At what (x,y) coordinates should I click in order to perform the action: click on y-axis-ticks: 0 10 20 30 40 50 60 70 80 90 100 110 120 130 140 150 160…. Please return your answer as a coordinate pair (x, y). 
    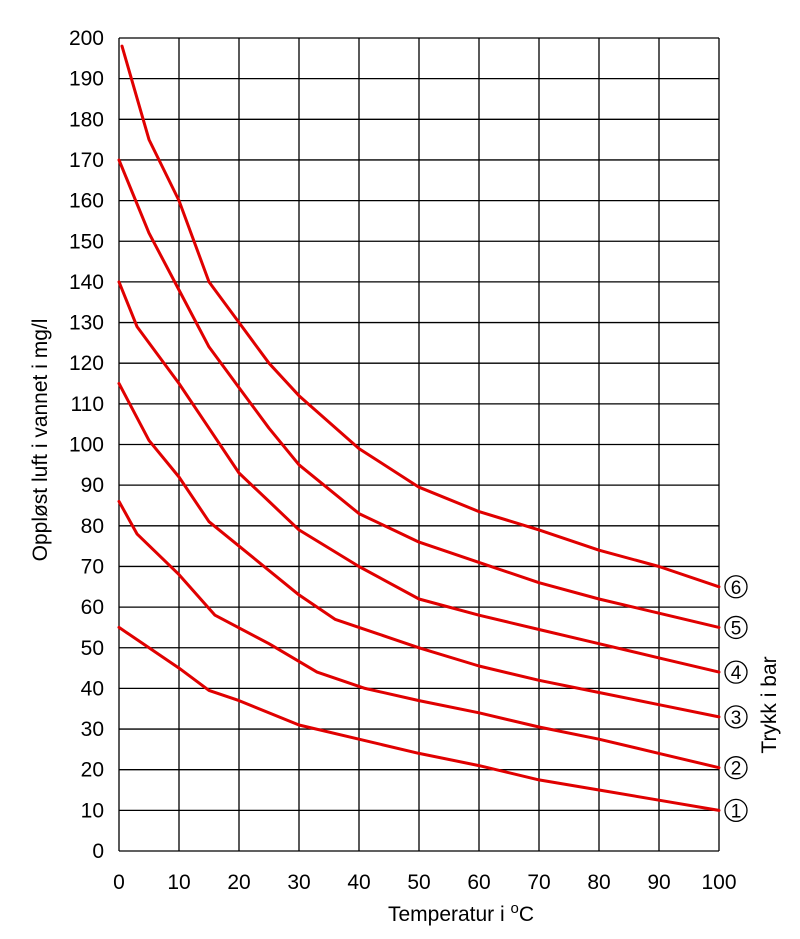
    Looking at the image, I should click on (86, 445).